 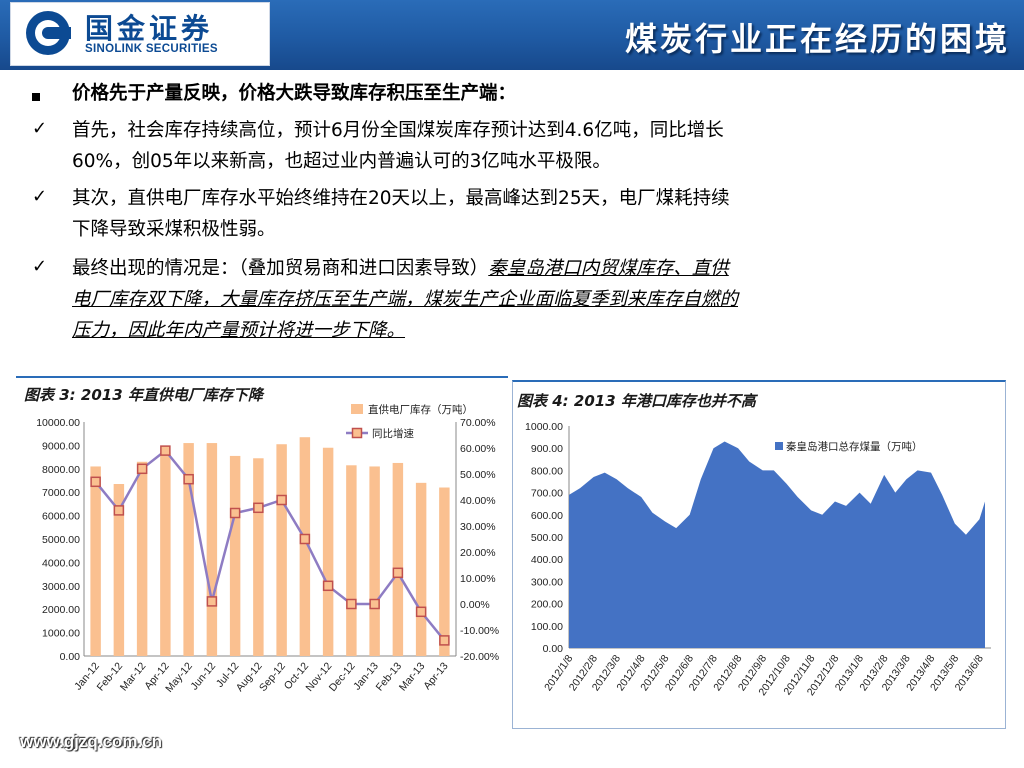 I want to click on footer-url: www.gjzq.com.cn, so click(x=91, y=741).